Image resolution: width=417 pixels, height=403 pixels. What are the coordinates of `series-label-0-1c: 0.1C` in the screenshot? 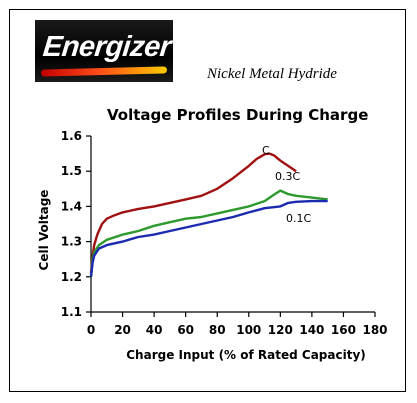 It's located at (298, 218).